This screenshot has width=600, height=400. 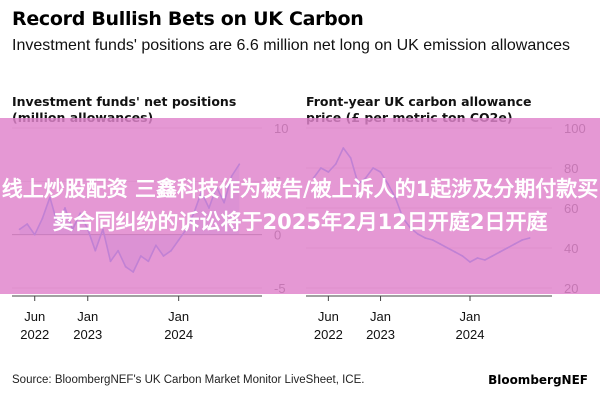 What do you see at coordinates (188, 19) in the screenshot?
I see `chart-title: Record Bullish Bets on UK Carbon` at bounding box center [188, 19].